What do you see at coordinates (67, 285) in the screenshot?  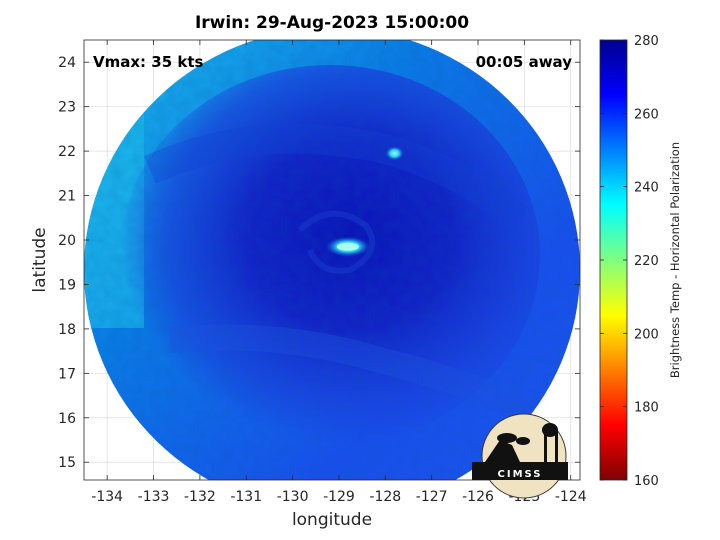 I see `y-tick-label: 19` at bounding box center [67, 285].